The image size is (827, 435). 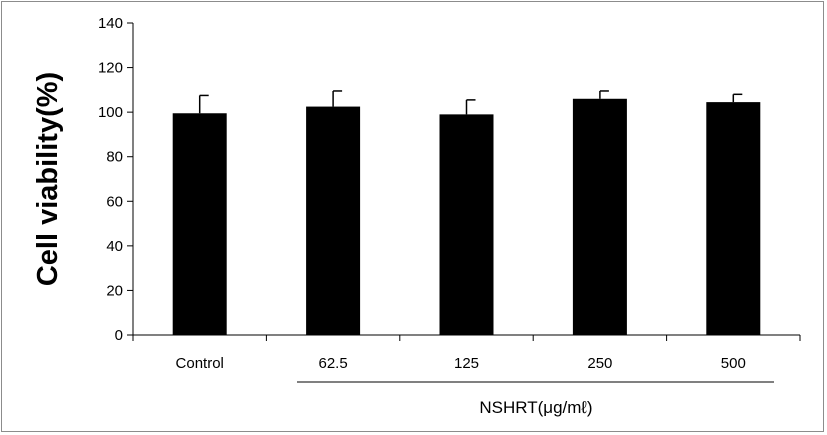 I want to click on x-tick-label: 125, so click(x=466, y=363).